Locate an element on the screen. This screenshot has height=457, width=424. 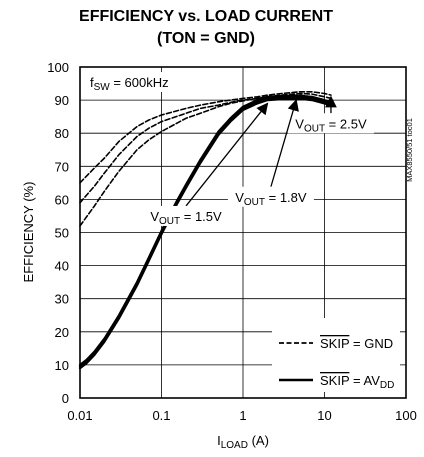
y-tick-label: 90 is located at coordinates (62, 100).